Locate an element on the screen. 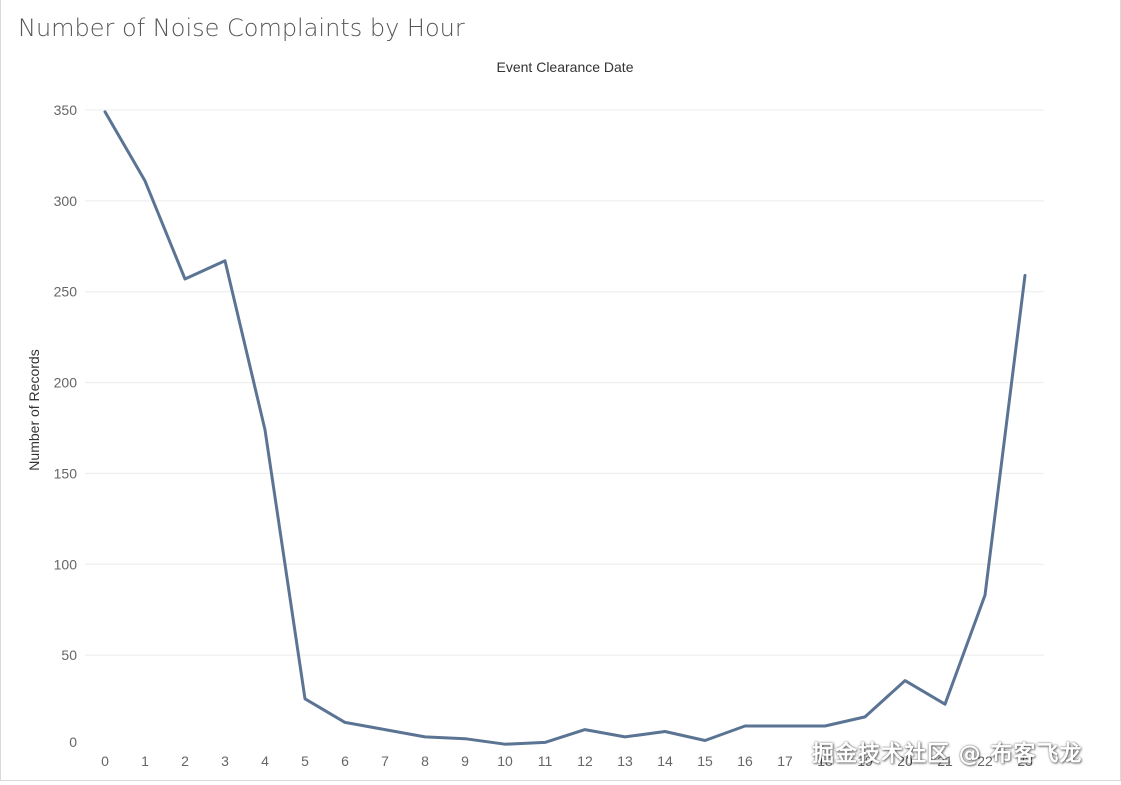 Image resolution: width=1121 pixels, height=785 pixels. x-tick-label: 21 is located at coordinates (945, 761).